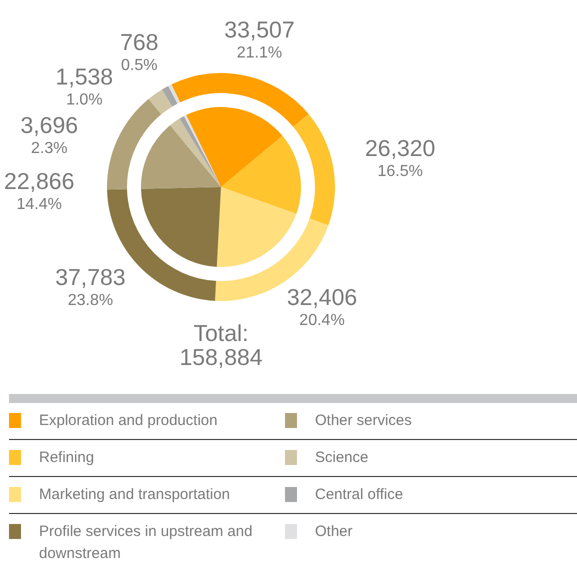 This screenshot has width=577, height=569. I want to click on text: 1,538 1.0%, so click(85, 85).